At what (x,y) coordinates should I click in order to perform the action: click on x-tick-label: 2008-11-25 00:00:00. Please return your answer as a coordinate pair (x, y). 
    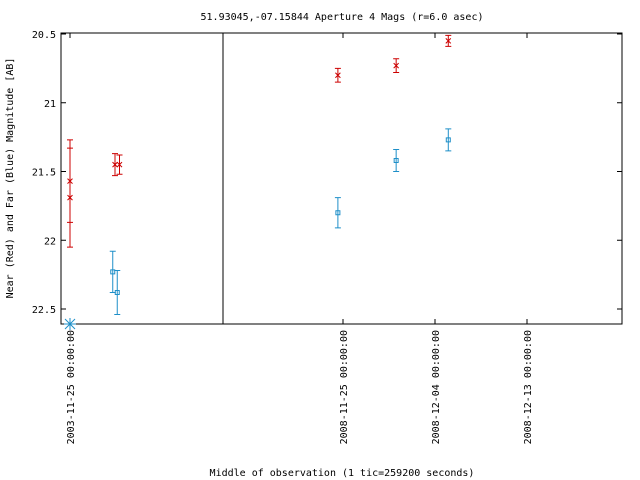
    Looking at the image, I should click on (344, 387).